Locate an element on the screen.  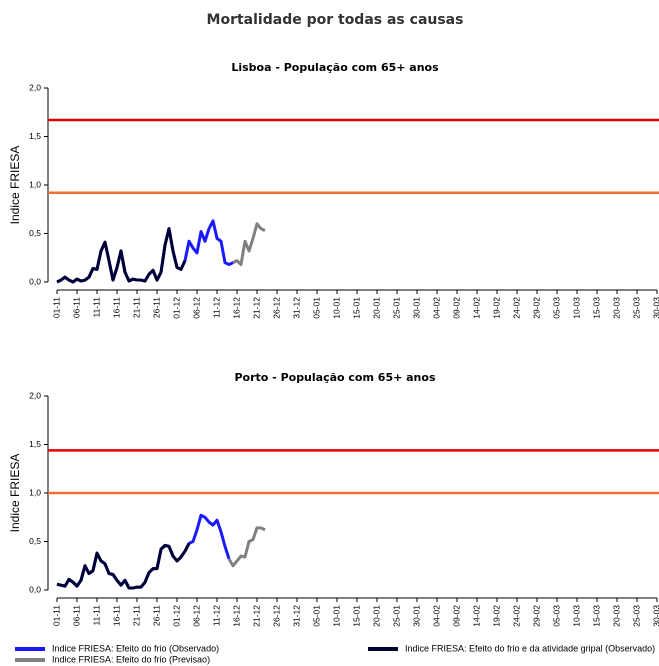
legend-label: Indice FRIESA: Efeito do frio (Previsao) is located at coordinates (131, 659).